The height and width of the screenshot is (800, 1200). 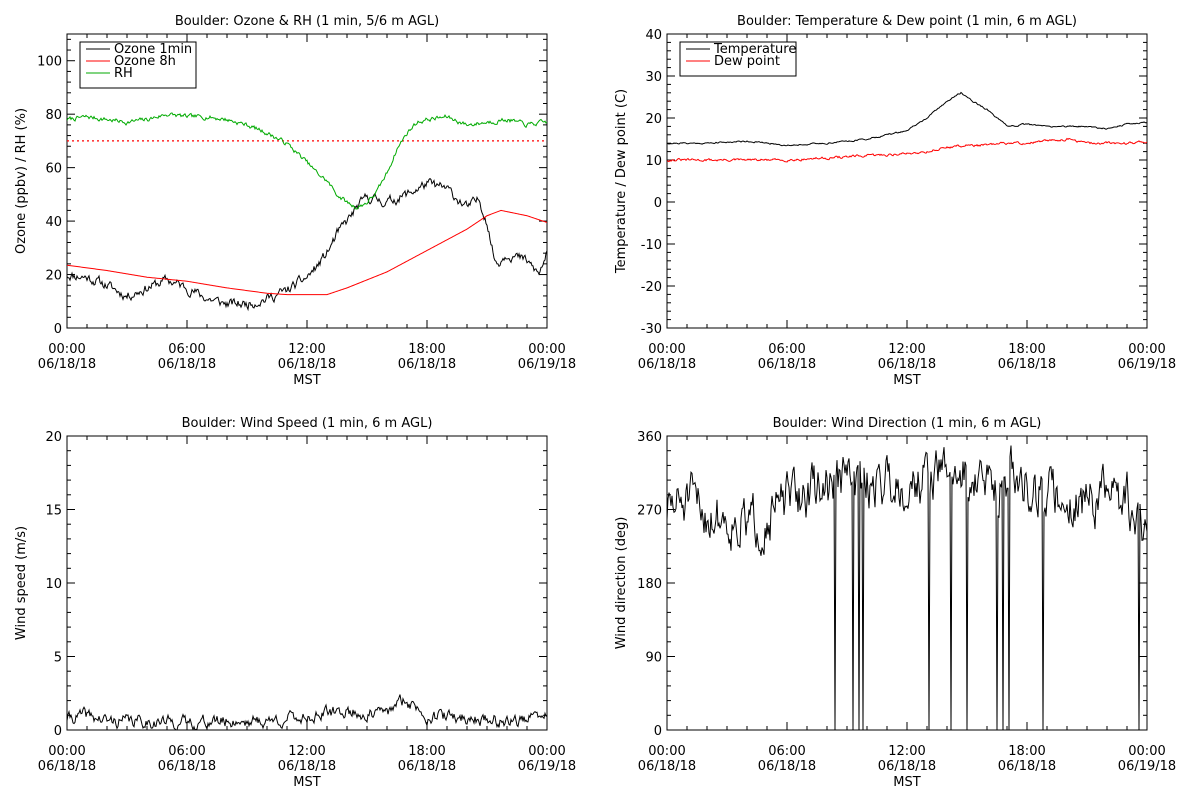 I want to click on chart-title: Boulder: Wind Direction (1 min, 6 m AGL), so click(x=907, y=423).